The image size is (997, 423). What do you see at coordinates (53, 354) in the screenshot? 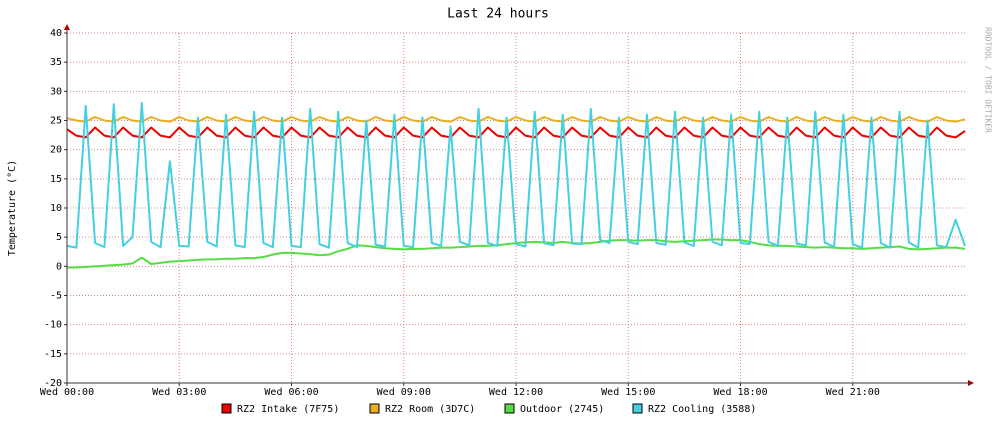
I see `y-tick-label: -15` at bounding box center [53, 354].